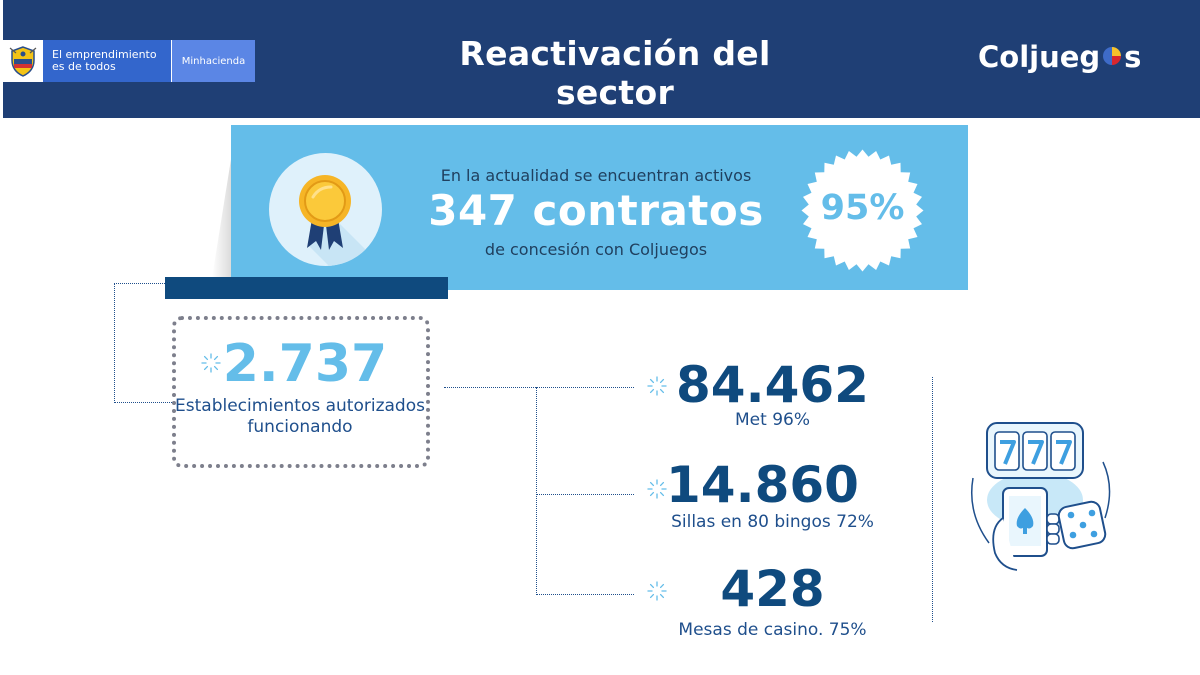 The image size is (1200, 675). I want to click on brand-text-prefix: Coljueg, so click(1039, 57).